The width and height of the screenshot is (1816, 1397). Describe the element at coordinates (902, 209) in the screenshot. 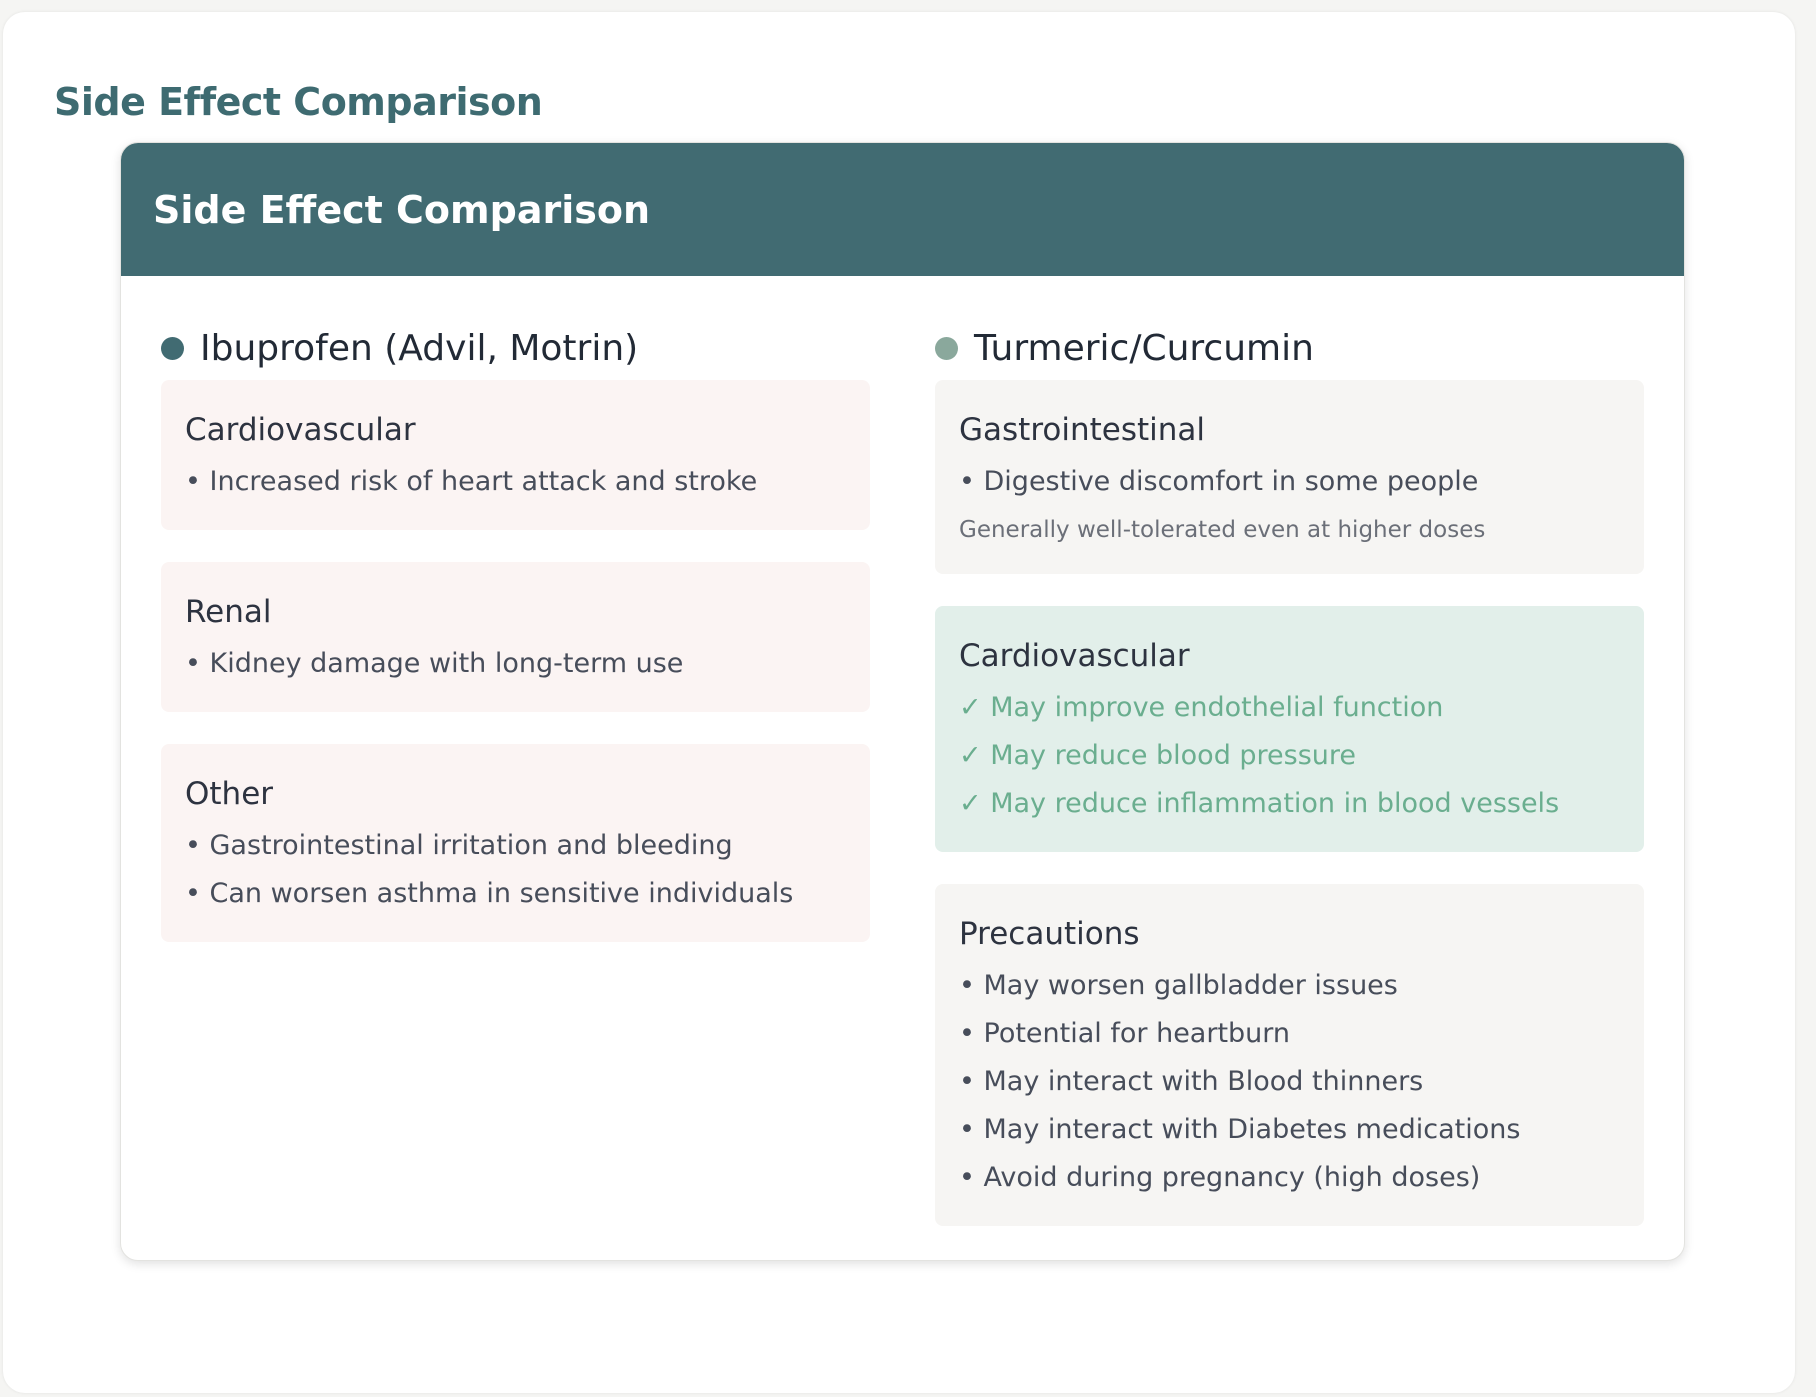

I see `card-header: Side Effect Comparison` at that location.